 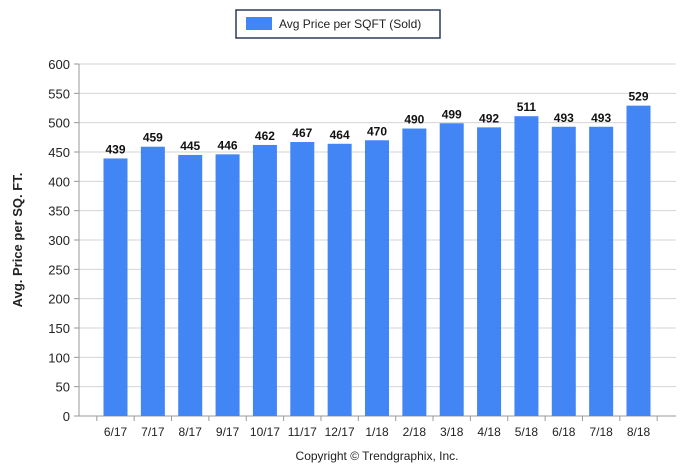 What do you see at coordinates (527, 432) in the screenshot?
I see `x-tick-label: 5/18` at bounding box center [527, 432].